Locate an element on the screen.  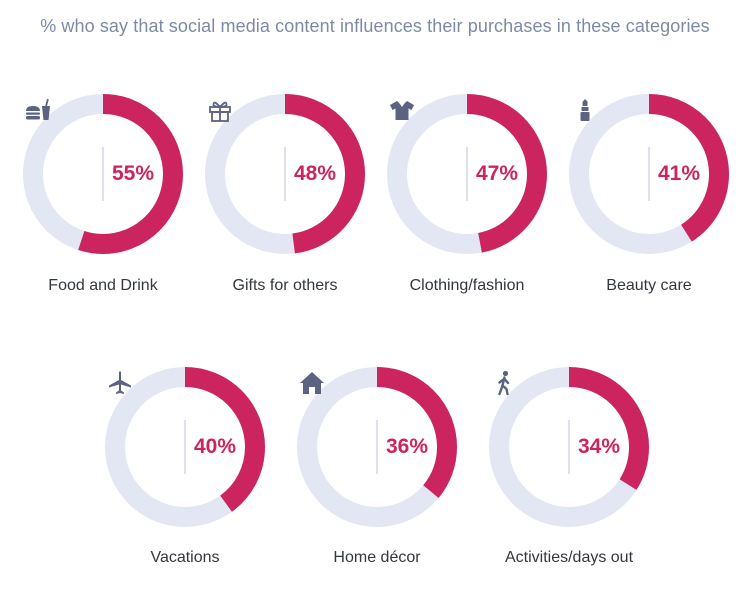
donut-home-decor: 36% is located at coordinates (377, 447).